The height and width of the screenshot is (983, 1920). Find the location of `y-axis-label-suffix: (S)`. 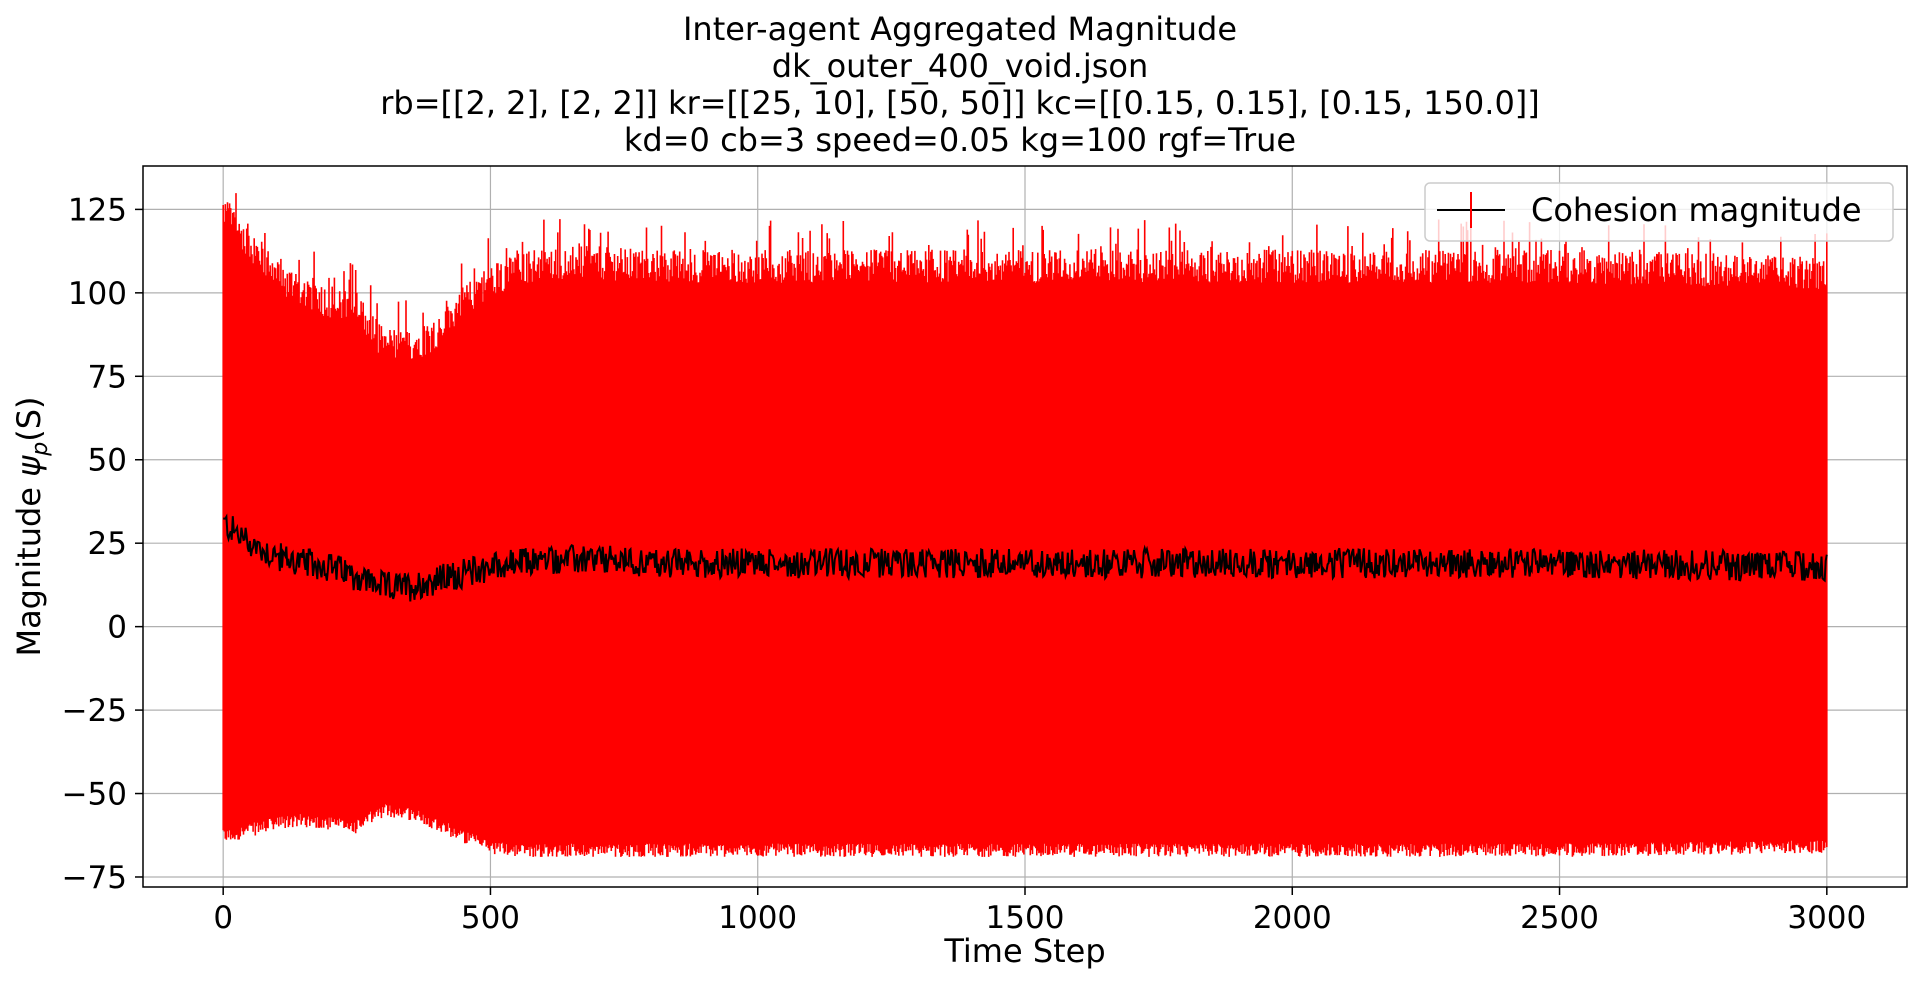

y-axis-label-suffix: (S) is located at coordinates (29, 418).